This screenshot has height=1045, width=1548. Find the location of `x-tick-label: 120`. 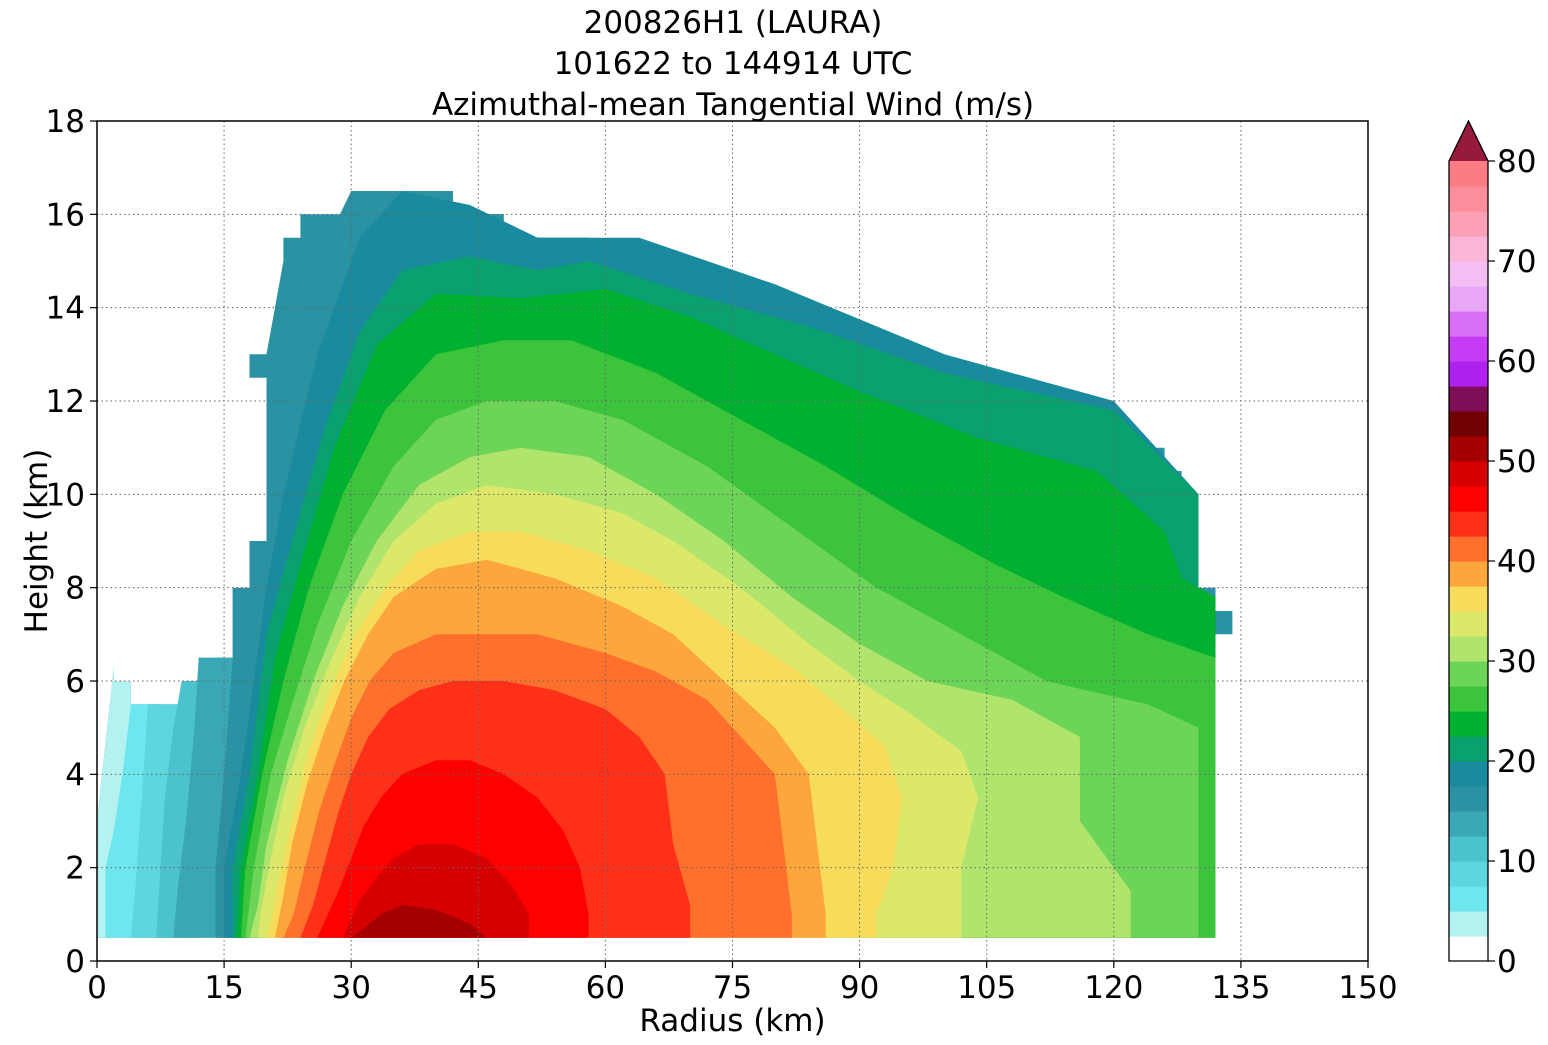

x-tick-label: 120 is located at coordinates (1113, 988).